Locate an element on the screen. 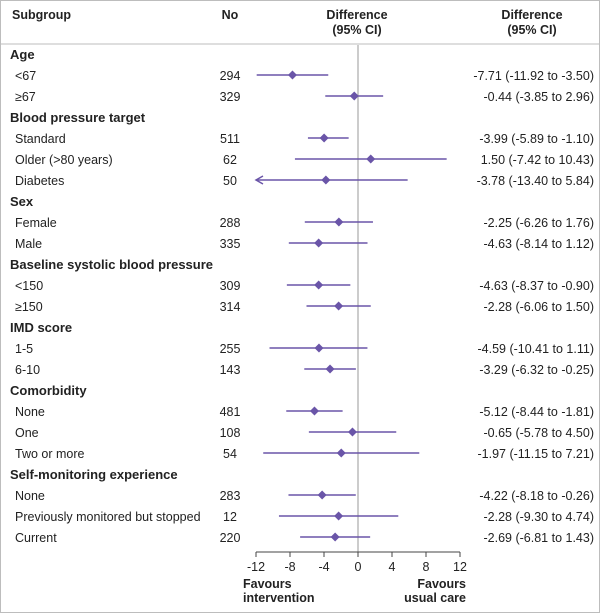  x-tick-label: -8 is located at coordinates (289, 567).